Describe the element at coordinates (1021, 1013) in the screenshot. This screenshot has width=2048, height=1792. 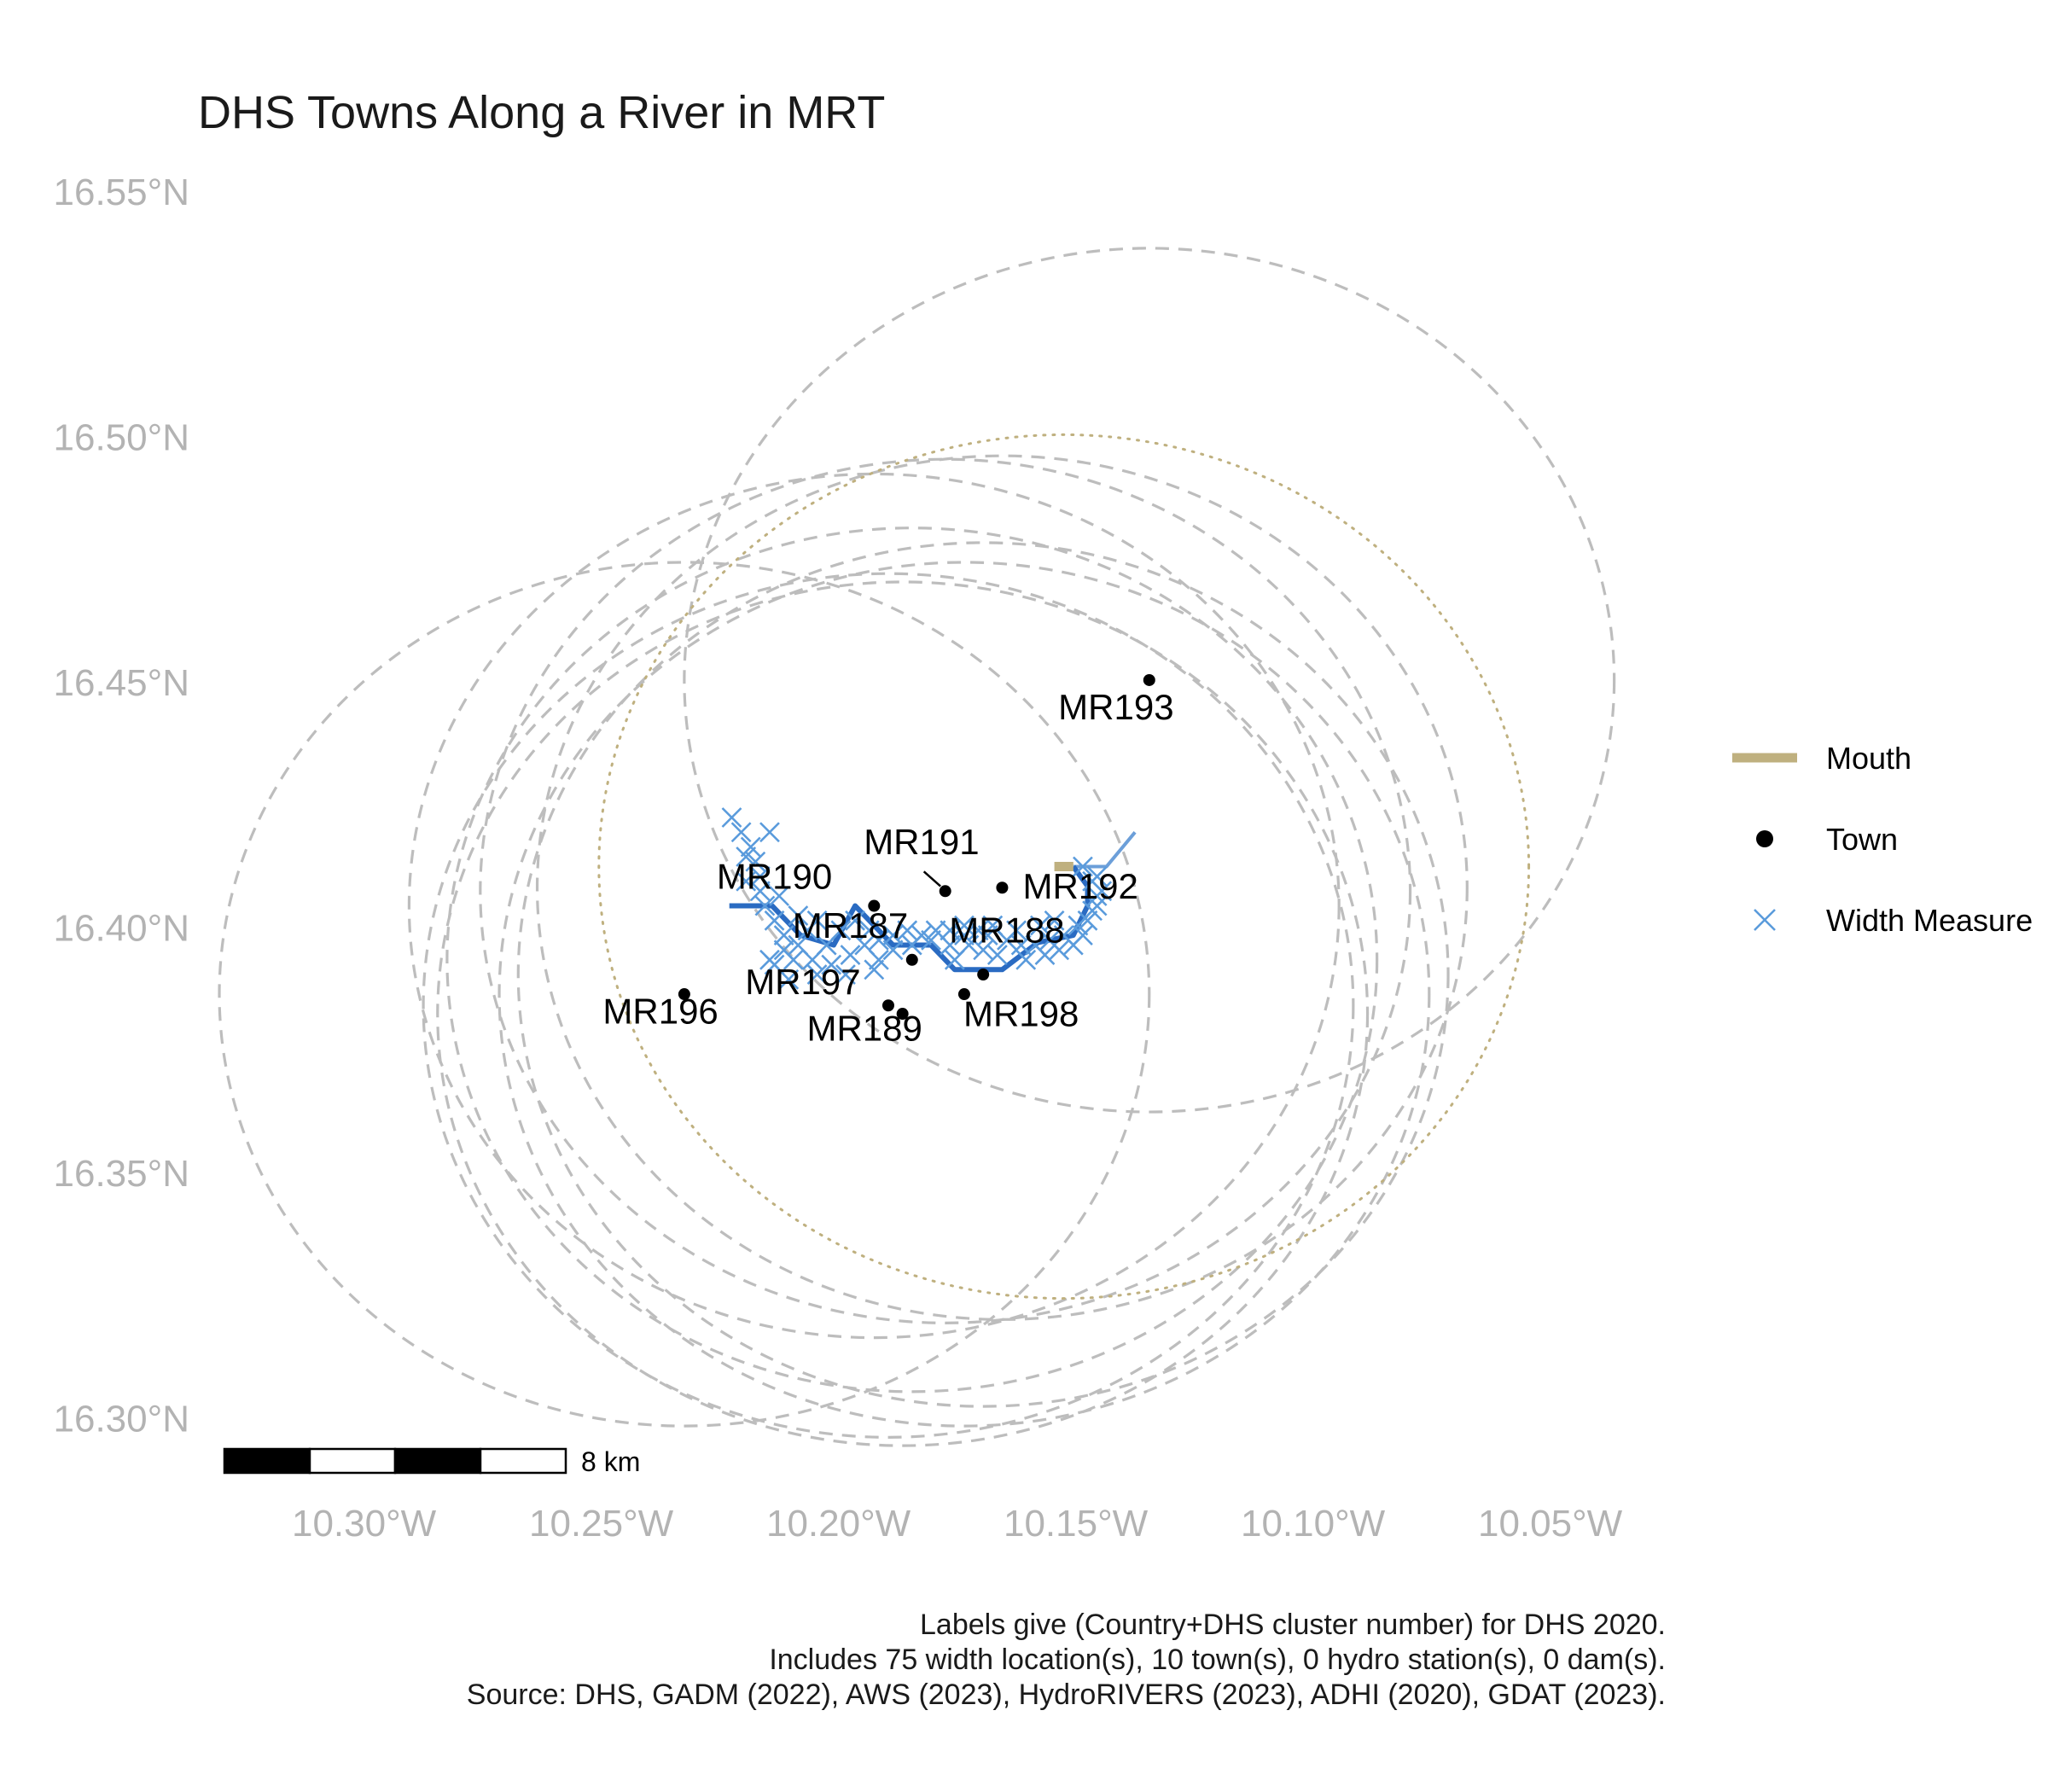
I see `town-label-MR198: MR198` at that location.